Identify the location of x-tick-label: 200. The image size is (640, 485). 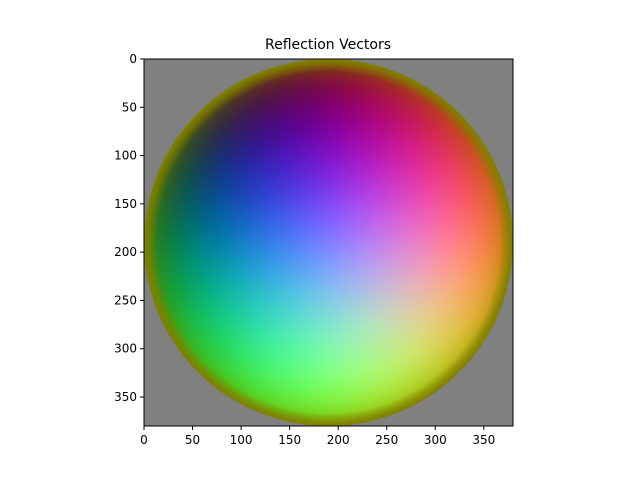
(338, 440).